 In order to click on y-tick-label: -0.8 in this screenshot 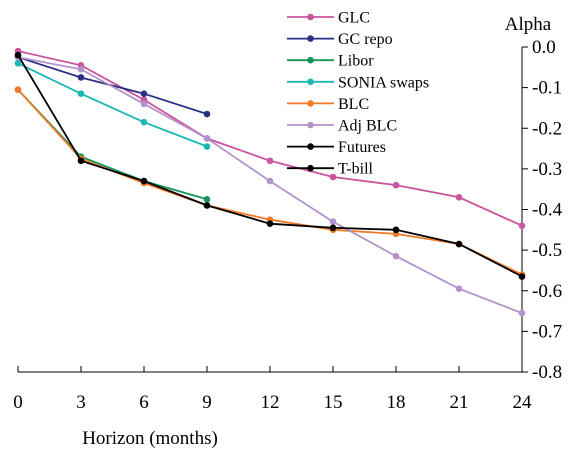, I will do `click(547, 372)`.